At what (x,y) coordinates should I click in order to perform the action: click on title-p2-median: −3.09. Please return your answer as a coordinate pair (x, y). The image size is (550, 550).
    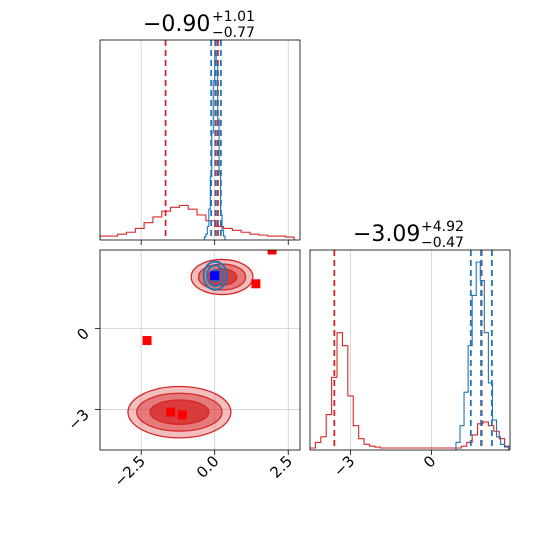
    Looking at the image, I should click on (386, 234).